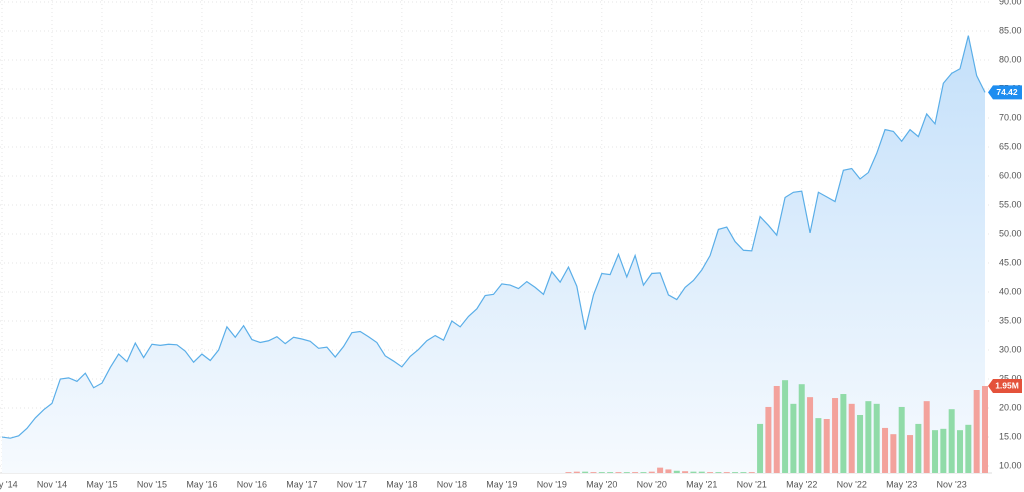 The height and width of the screenshot is (492, 1024). I want to click on y-tick-label: 10.00, so click(1010, 465).